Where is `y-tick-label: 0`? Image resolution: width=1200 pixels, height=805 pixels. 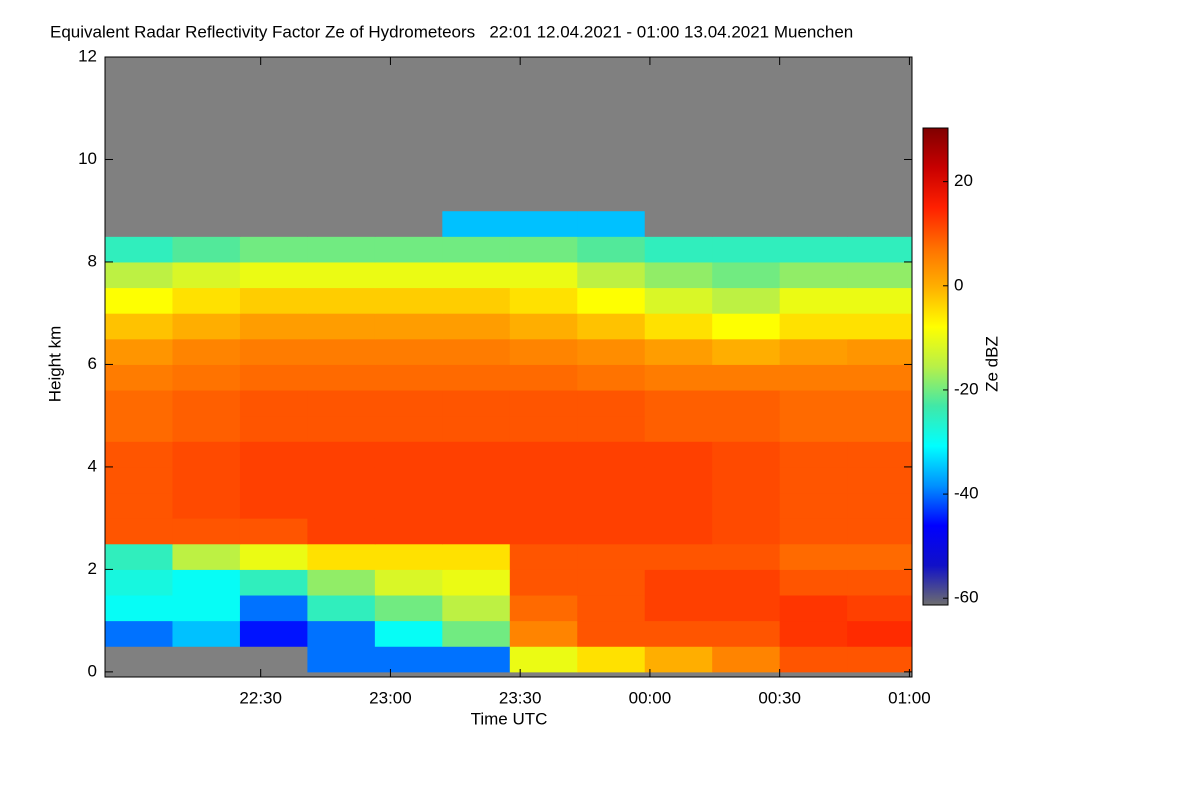 y-tick-label: 0 is located at coordinates (92, 670).